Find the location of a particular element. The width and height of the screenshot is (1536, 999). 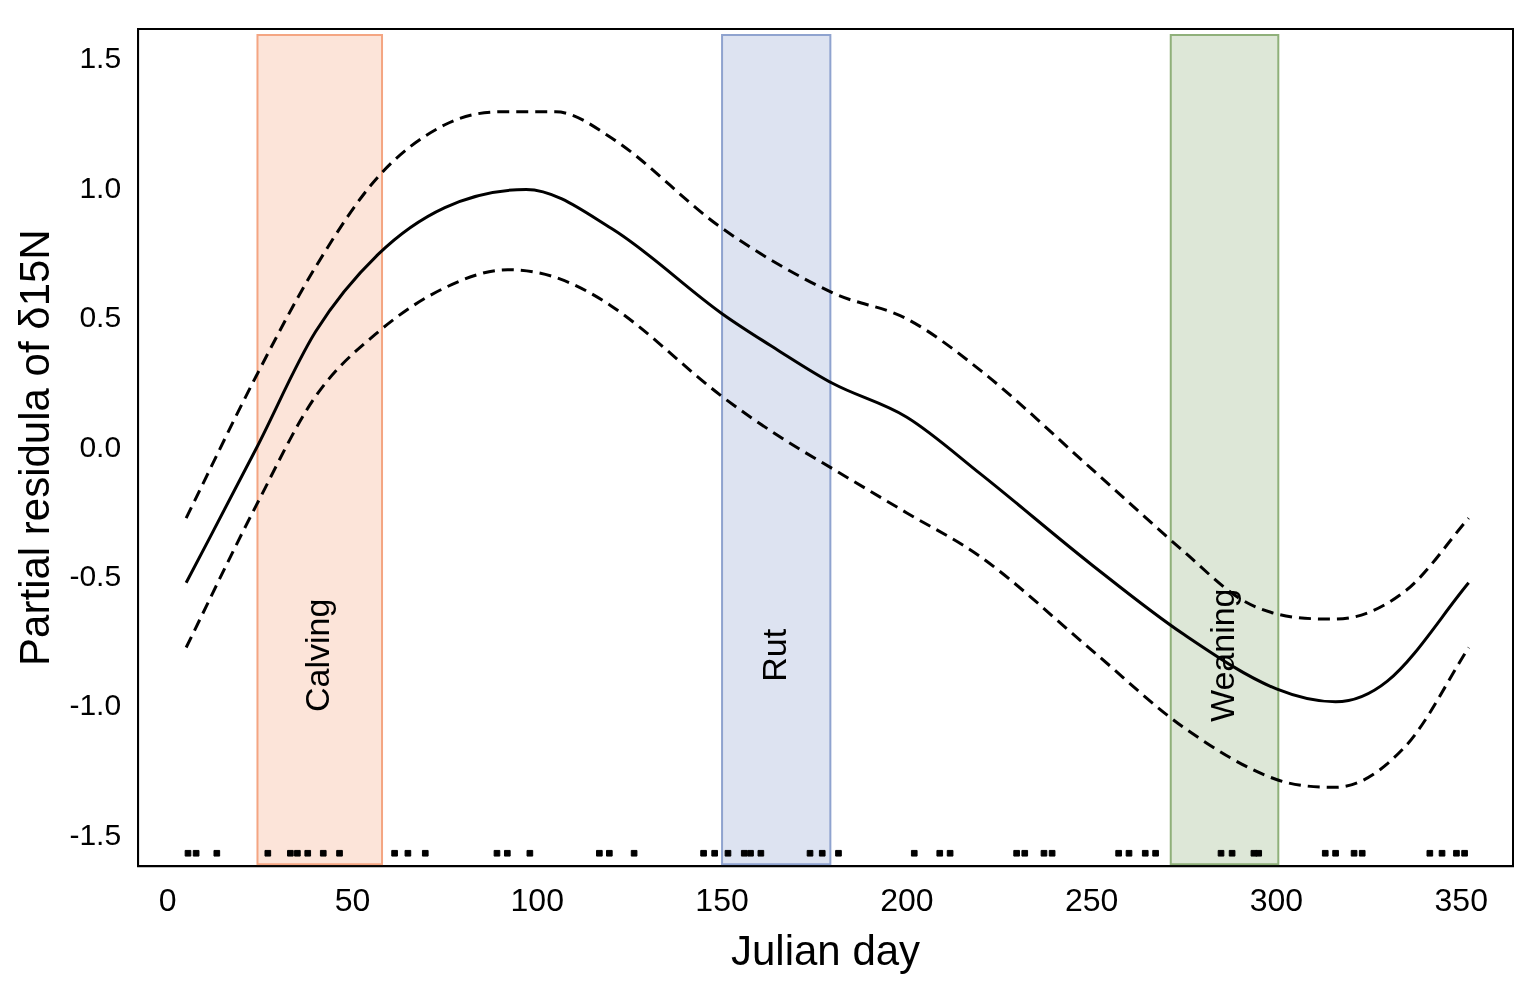

y-tick-label: -0.5 is located at coordinates (95, 575).